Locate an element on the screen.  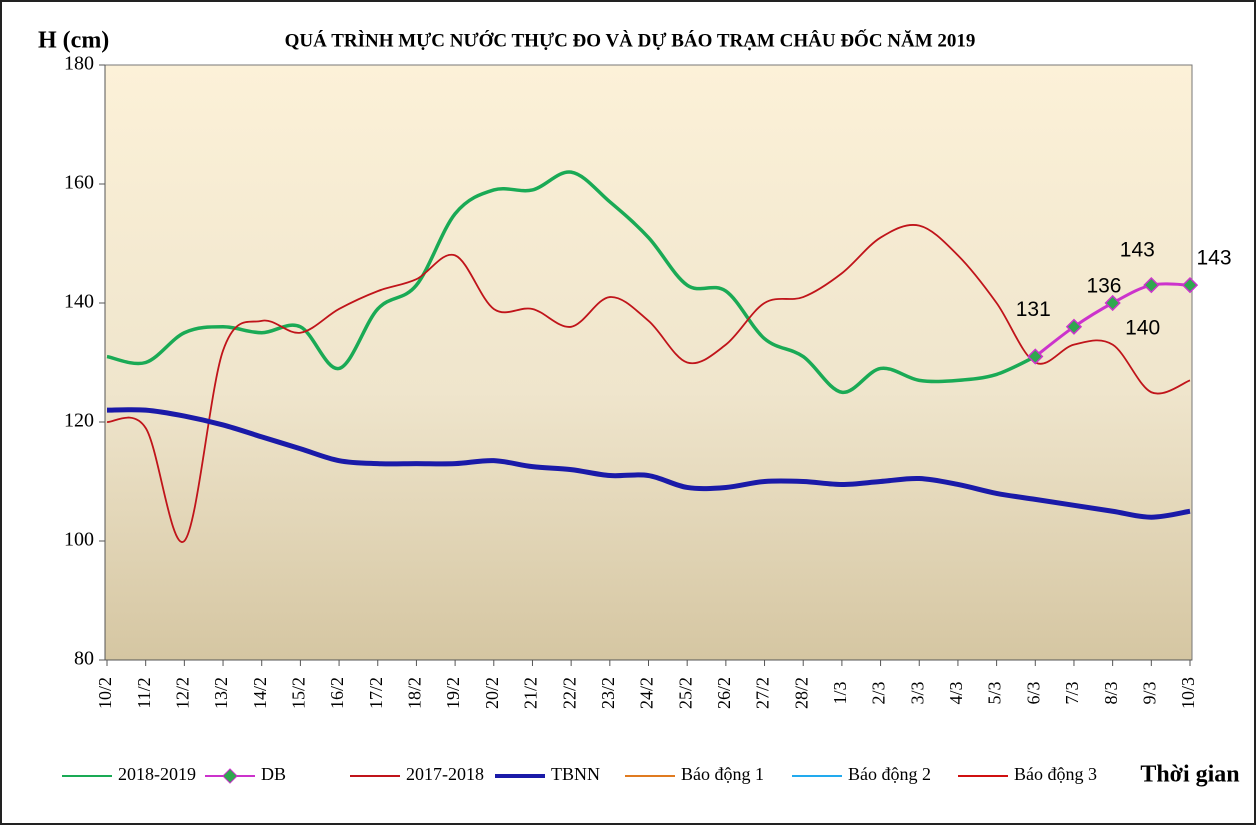
x-tick-label: 24/2 is located at coordinates (647, 693).